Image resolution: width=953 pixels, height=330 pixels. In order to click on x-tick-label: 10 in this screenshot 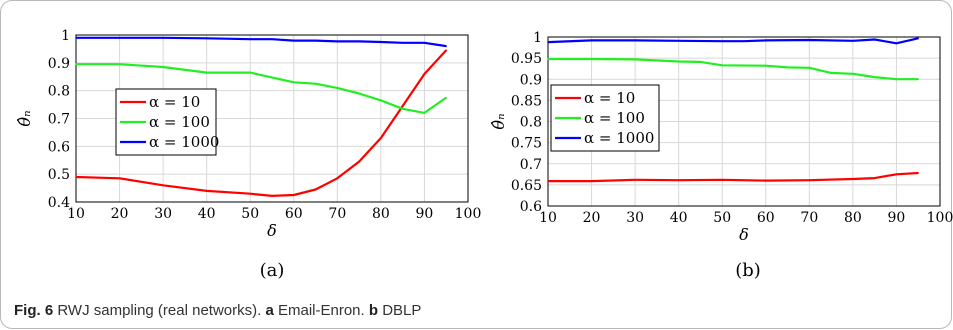, I will do `click(548, 218)`.